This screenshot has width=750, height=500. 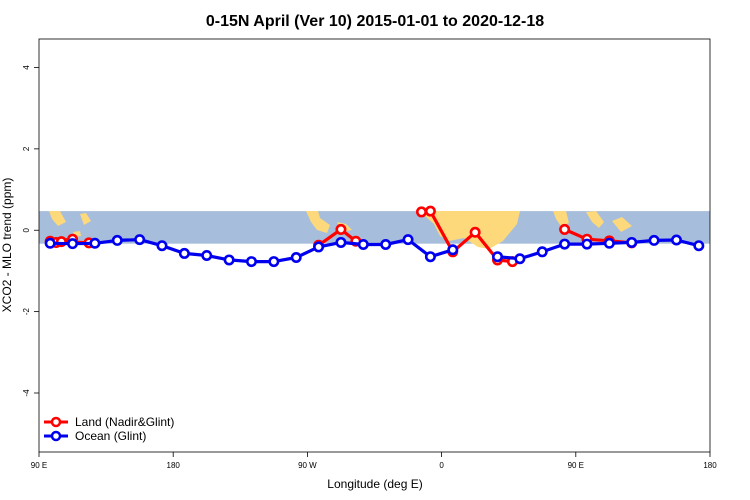 I want to click on y-axis: -4 -2 0 2 4, so click(x=30, y=231).